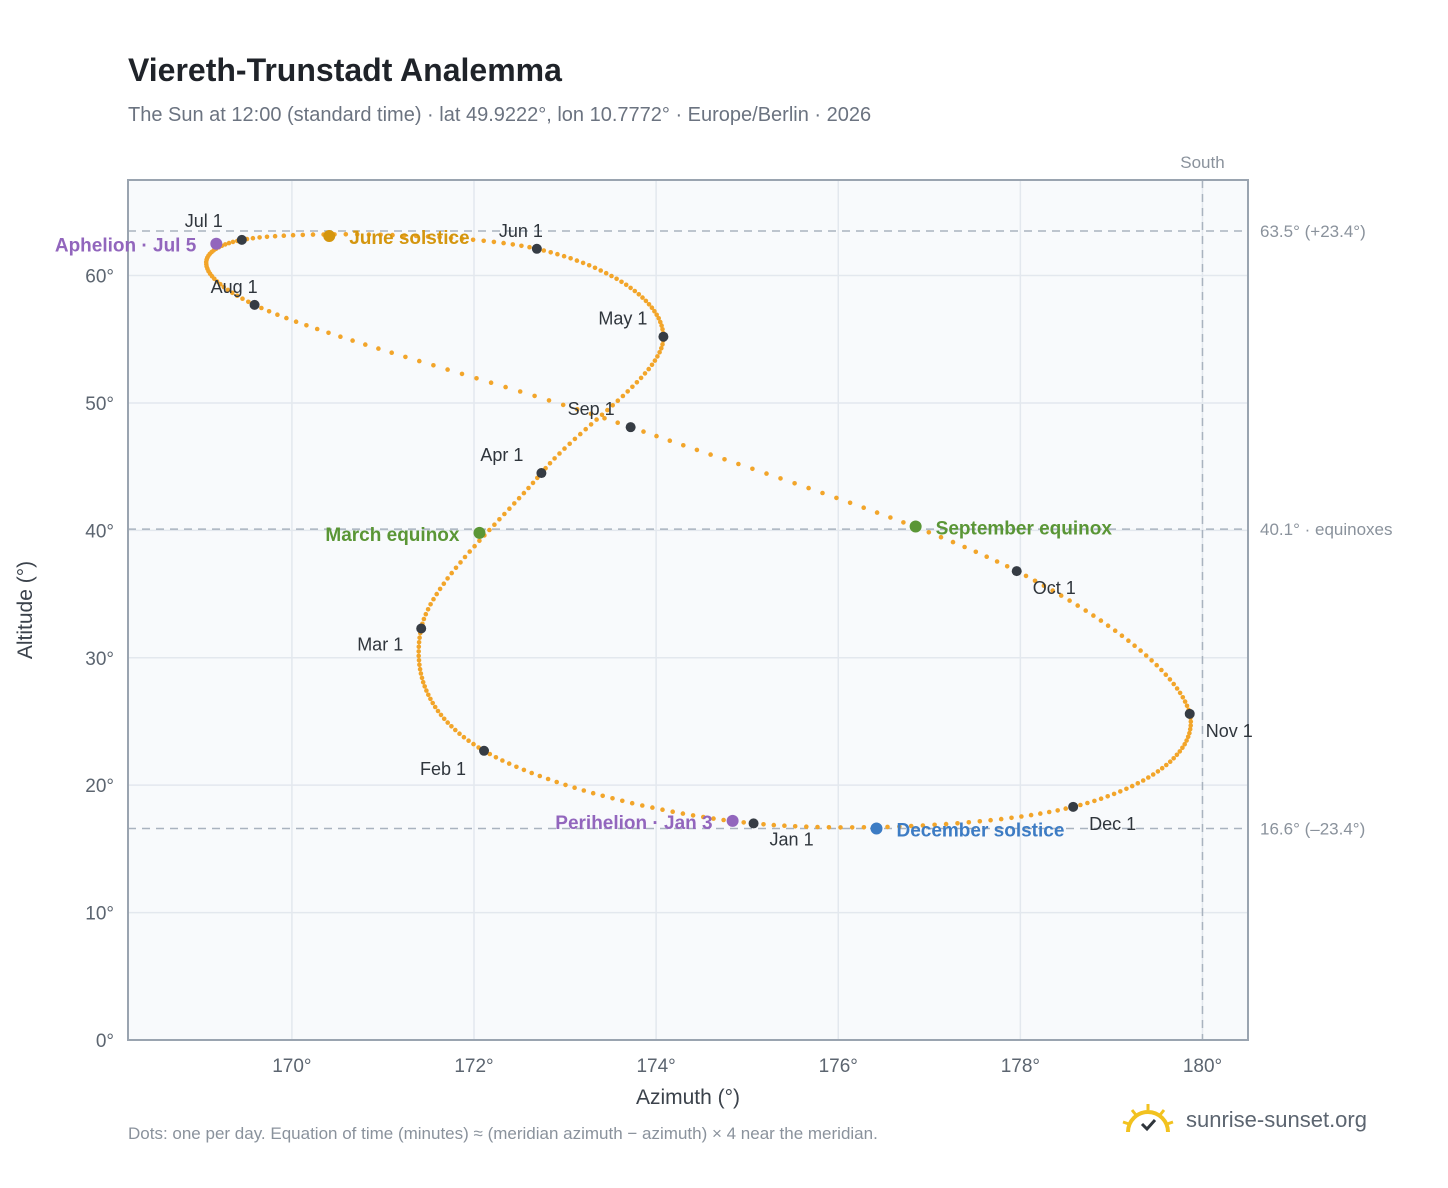 The image size is (1448, 1188). What do you see at coordinates (1243, 1120) in the screenshot?
I see `brand: sunrise-sunset.org` at bounding box center [1243, 1120].